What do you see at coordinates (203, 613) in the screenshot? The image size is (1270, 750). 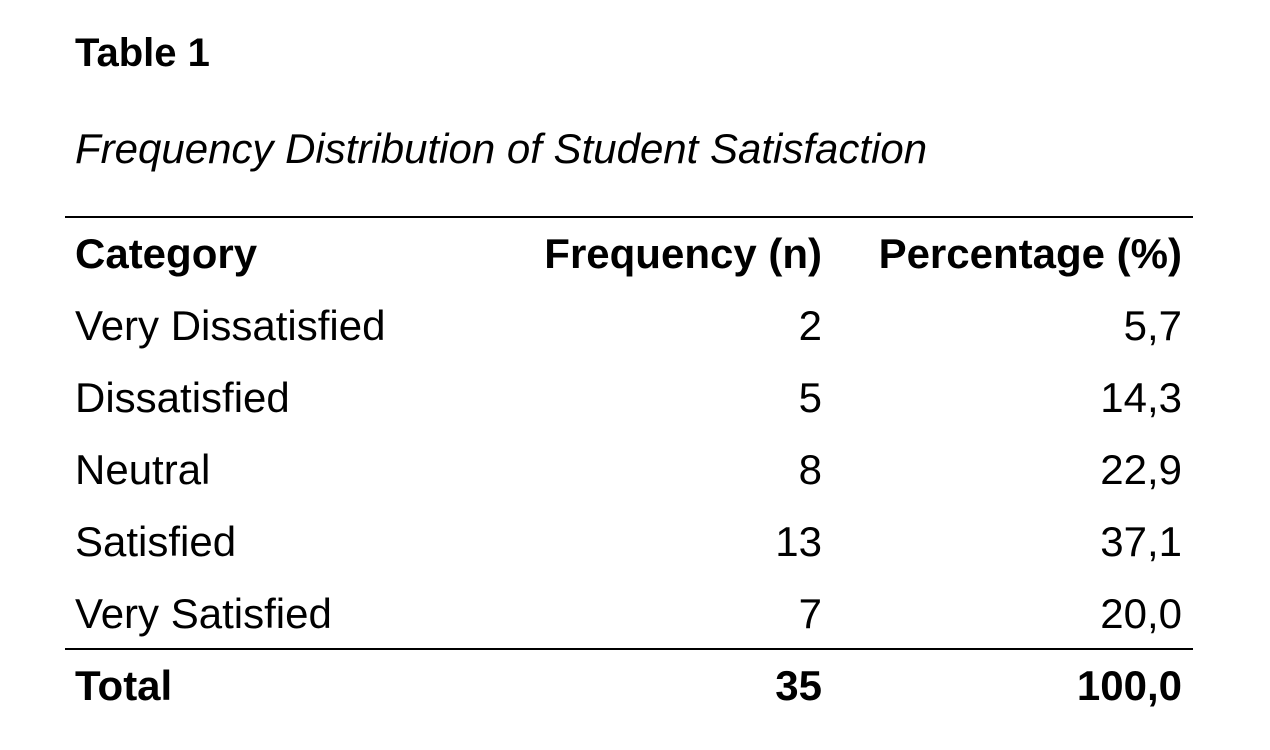 I see `table-cell: Very Satisfied` at bounding box center [203, 613].